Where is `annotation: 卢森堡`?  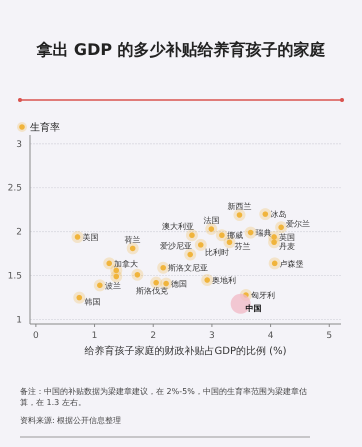
annotation: 卢森堡 is located at coordinates (292, 263).